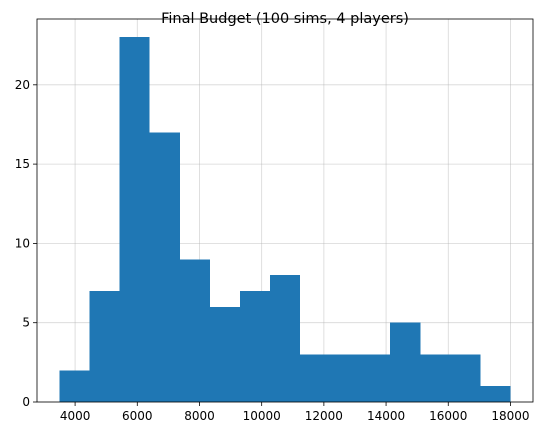 This screenshot has width=543, height=435. Describe the element at coordinates (26, 323) in the screenshot. I see `y-tick-label: 5` at that location.